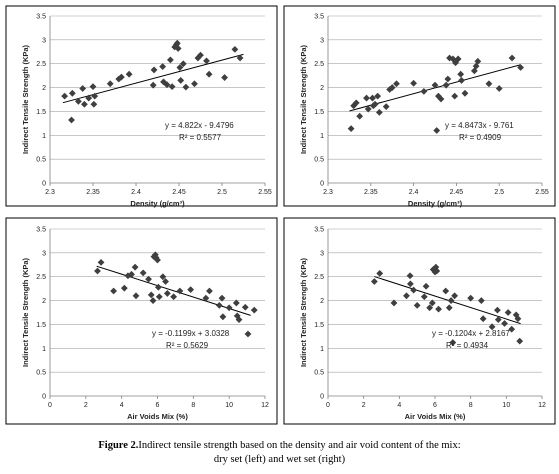 The width and height of the screenshot is (559, 474). Describe the element at coordinates (399, 405) in the screenshot. I see `x-tick-label: 4` at that location.